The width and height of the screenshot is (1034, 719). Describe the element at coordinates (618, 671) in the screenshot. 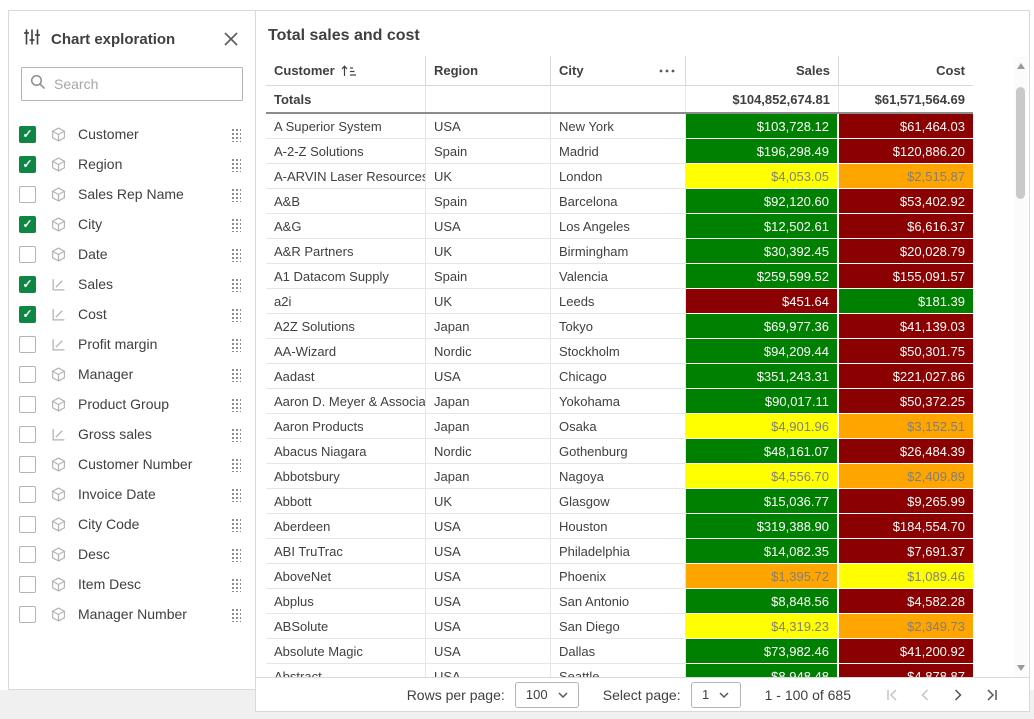

I see `cell-city: Seattle` at that location.